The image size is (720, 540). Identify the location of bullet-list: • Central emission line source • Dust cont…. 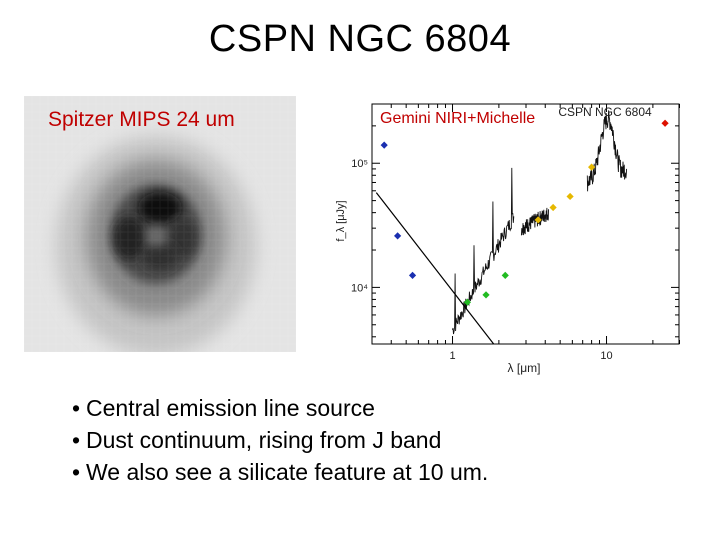
(280, 440).